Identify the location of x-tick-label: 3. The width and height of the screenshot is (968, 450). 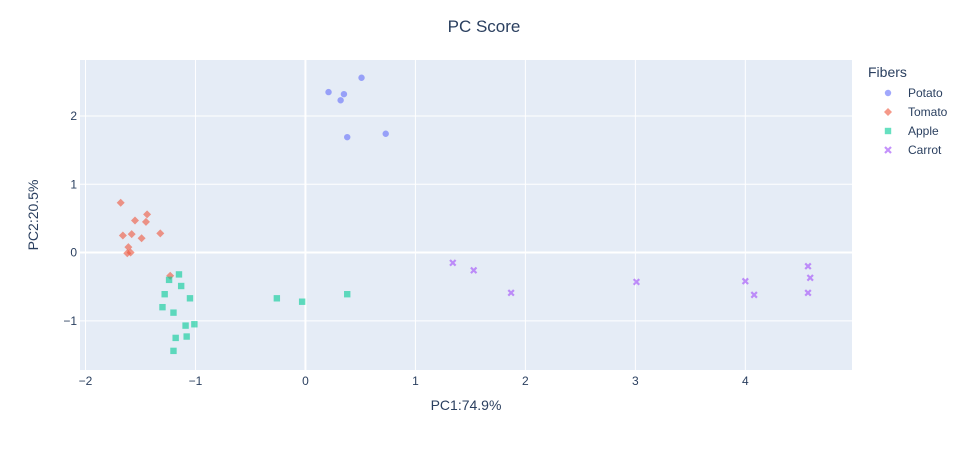
(635, 381).